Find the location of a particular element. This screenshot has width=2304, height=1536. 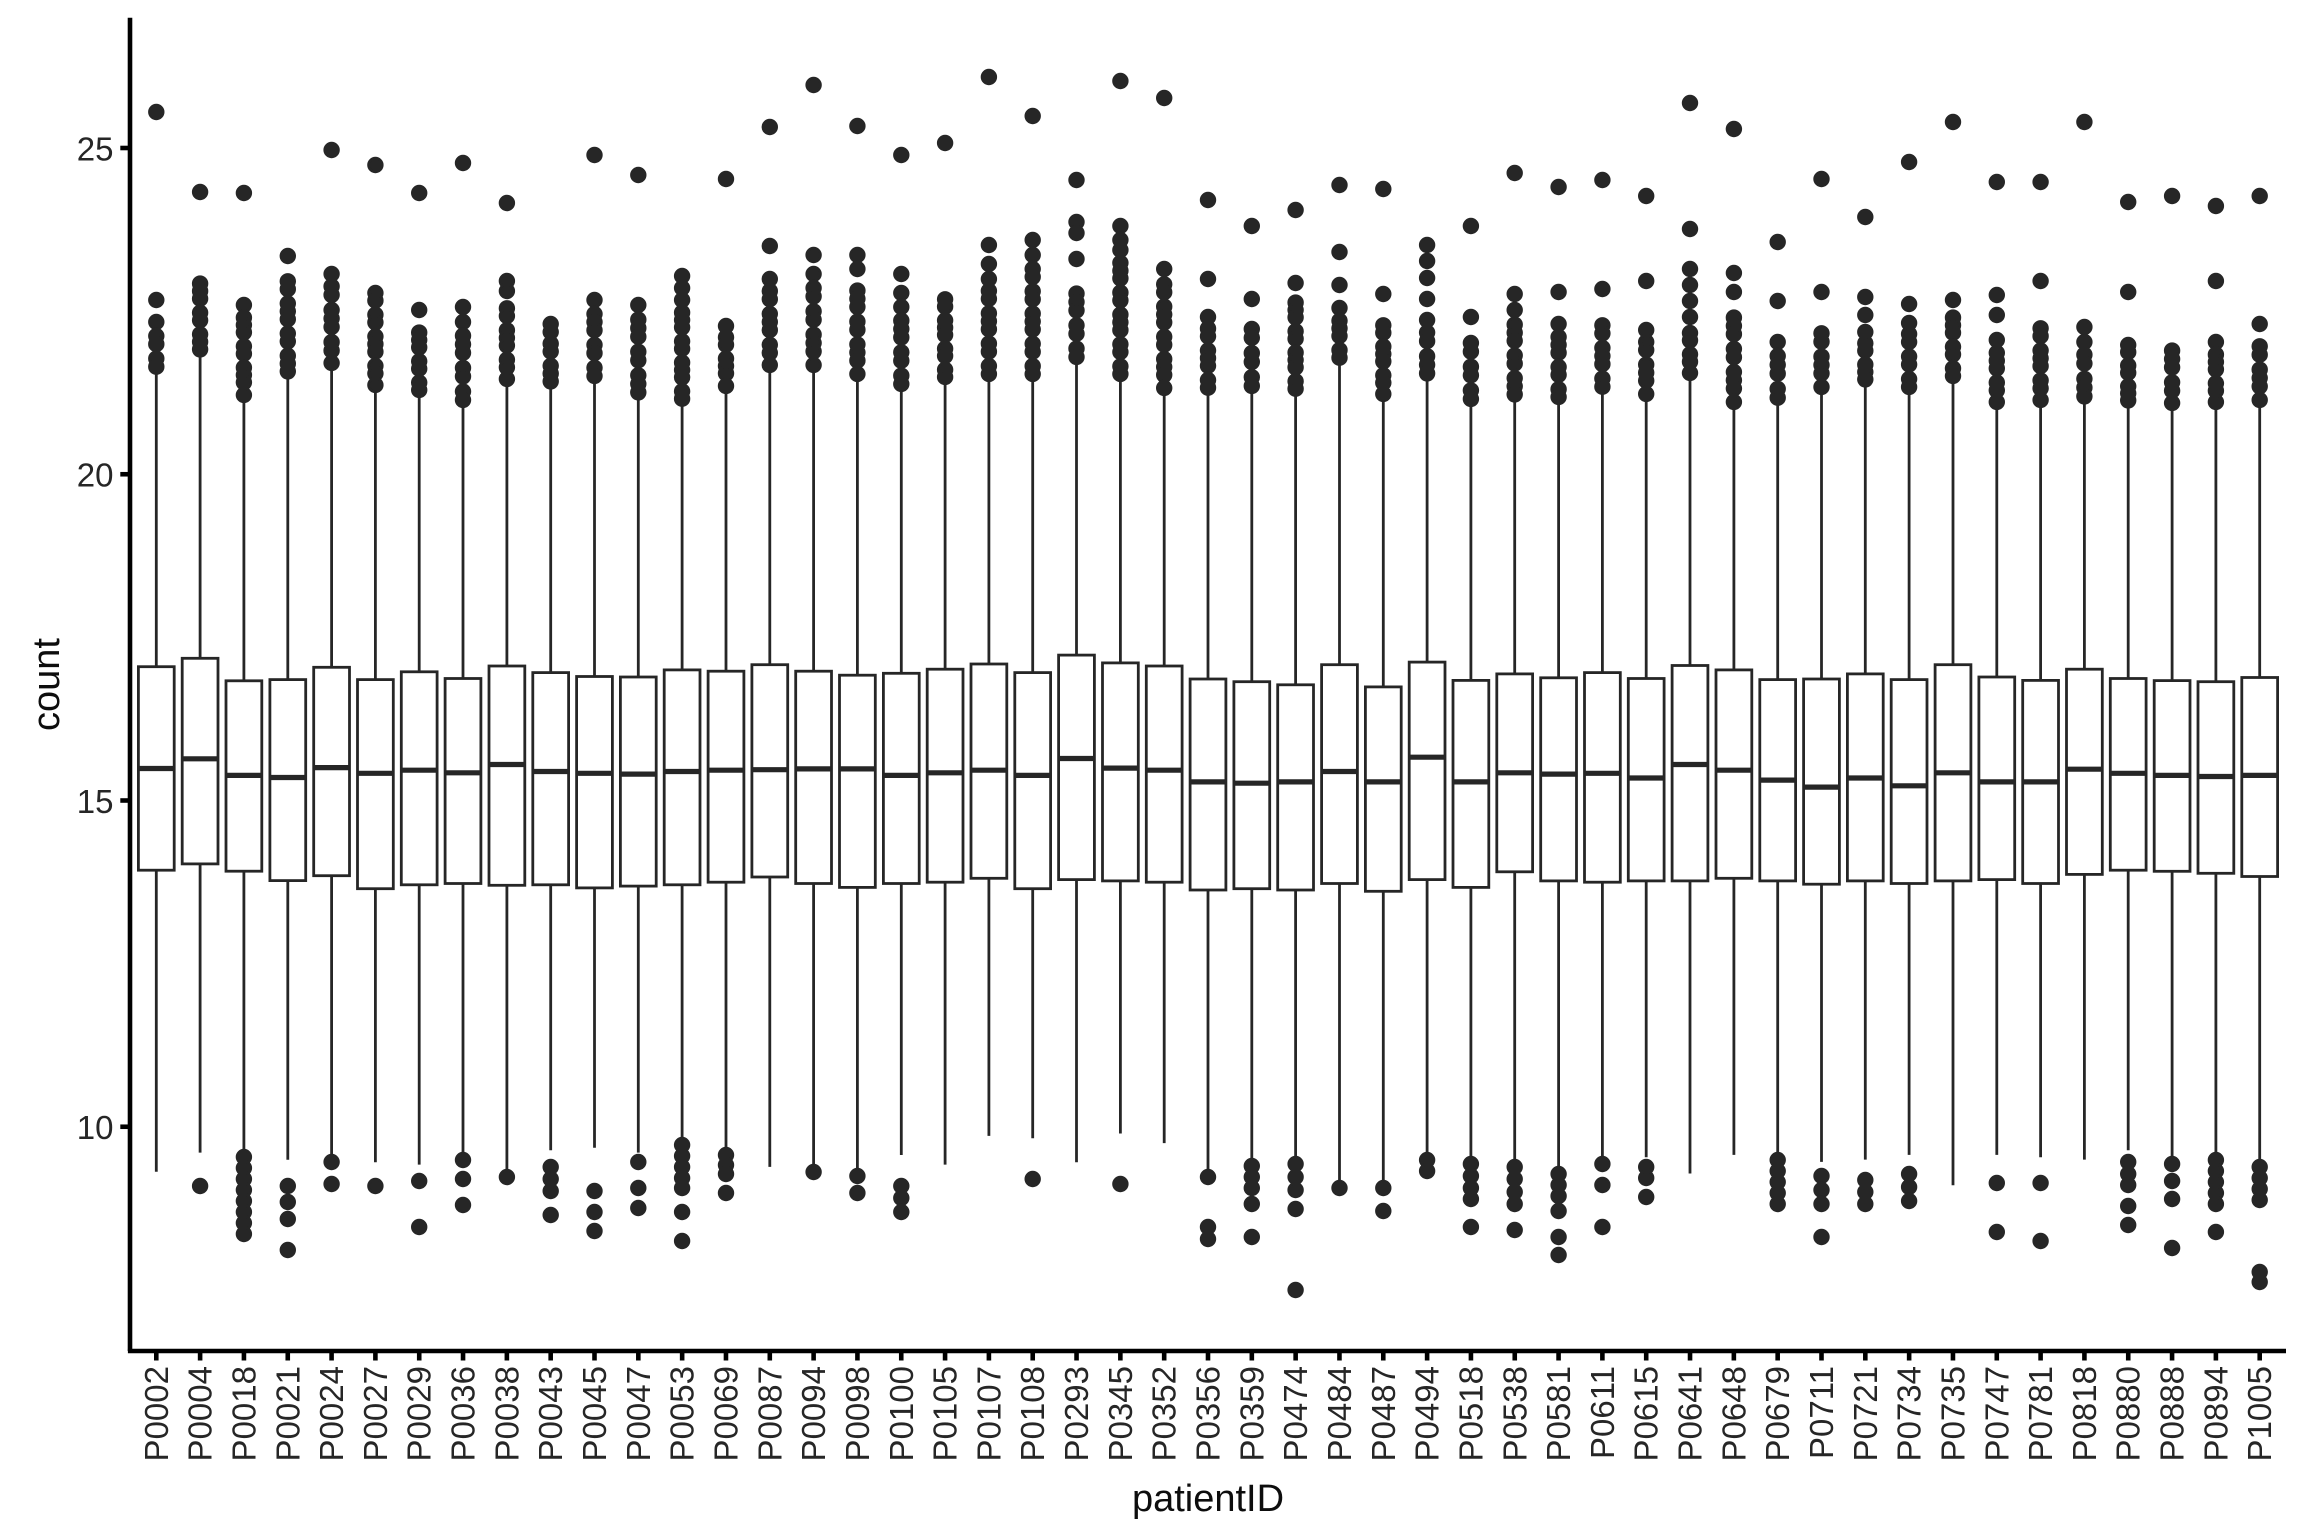

svg-text: P0036 is located at coordinates (463, 1413).